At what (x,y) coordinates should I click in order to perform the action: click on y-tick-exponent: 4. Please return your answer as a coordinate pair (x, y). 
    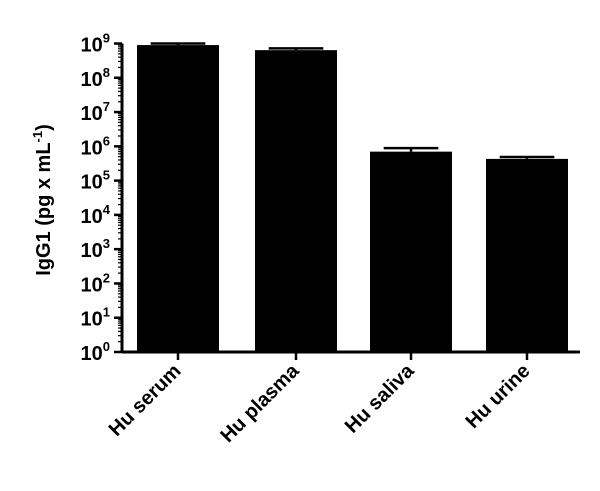
    Looking at the image, I should click on (107, 209).